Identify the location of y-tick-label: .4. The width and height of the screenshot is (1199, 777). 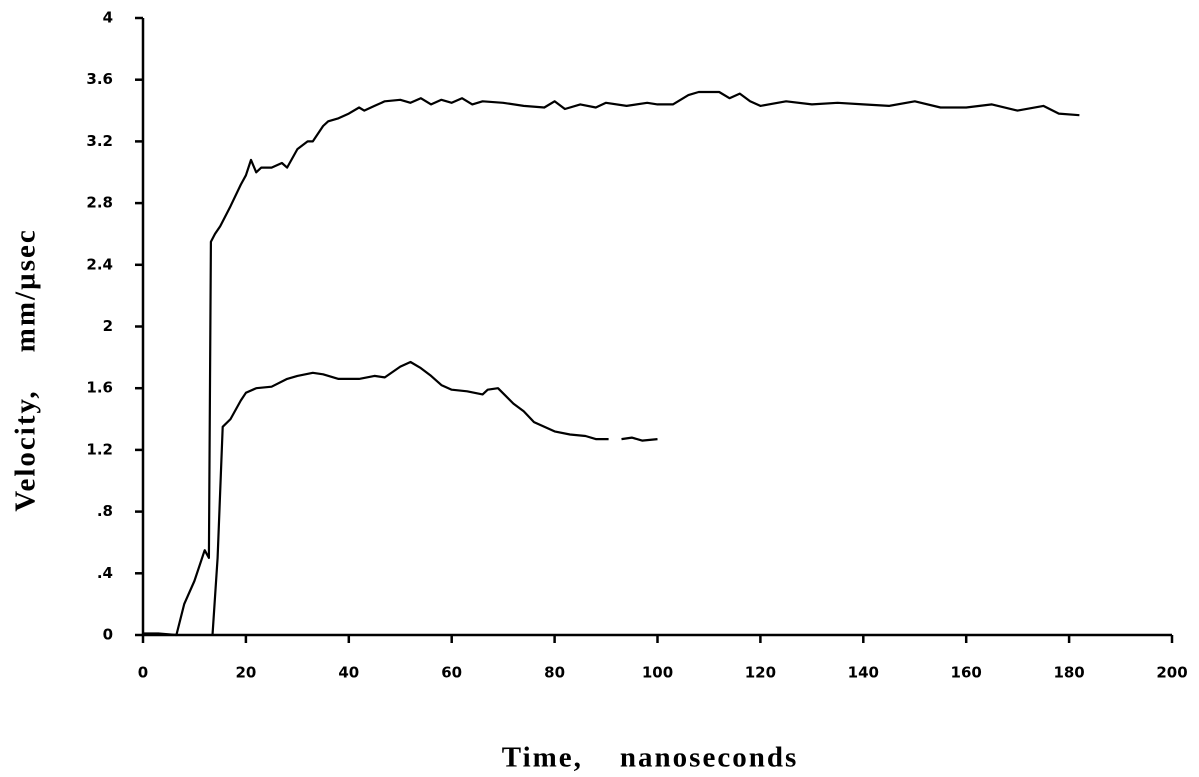
(105, 573).